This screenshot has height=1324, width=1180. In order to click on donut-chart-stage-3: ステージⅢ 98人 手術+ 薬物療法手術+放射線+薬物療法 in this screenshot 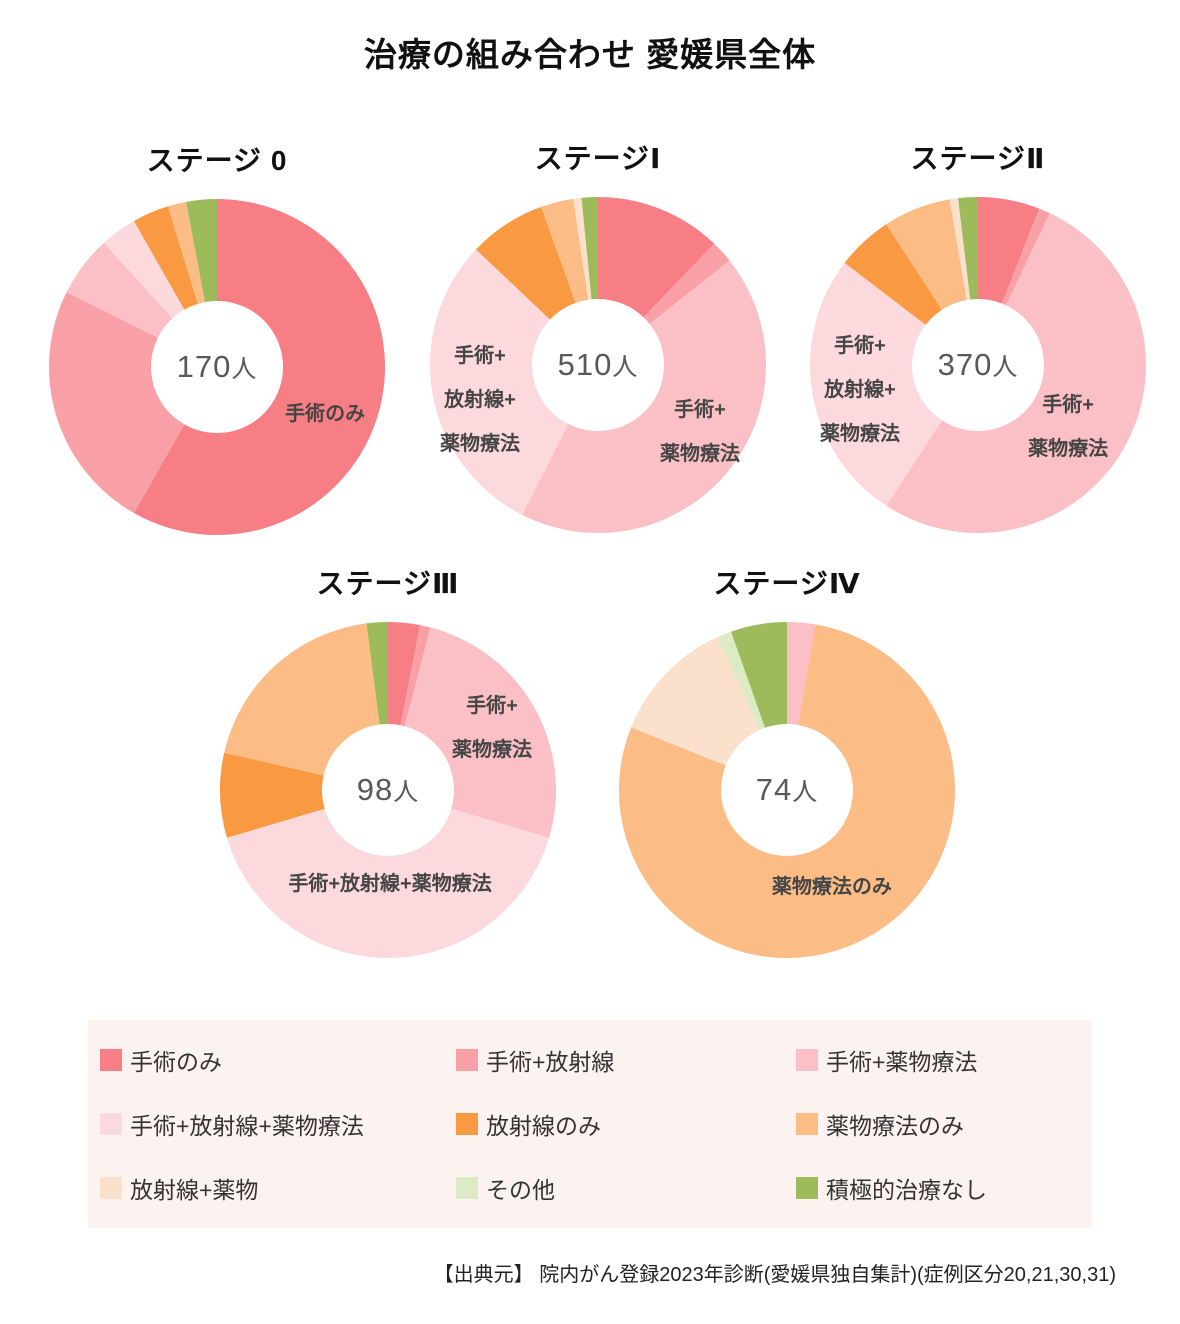, I will do `click(388, 764)`.